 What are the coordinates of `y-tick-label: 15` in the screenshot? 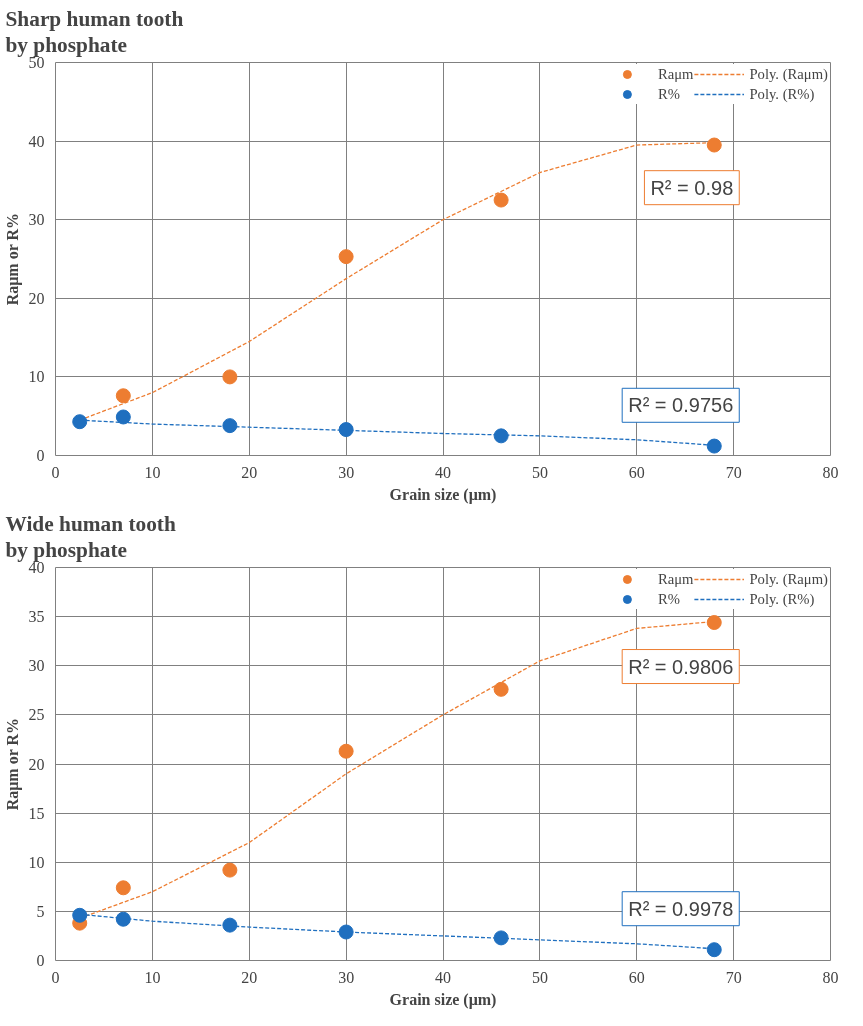 It's located at (36, 813).